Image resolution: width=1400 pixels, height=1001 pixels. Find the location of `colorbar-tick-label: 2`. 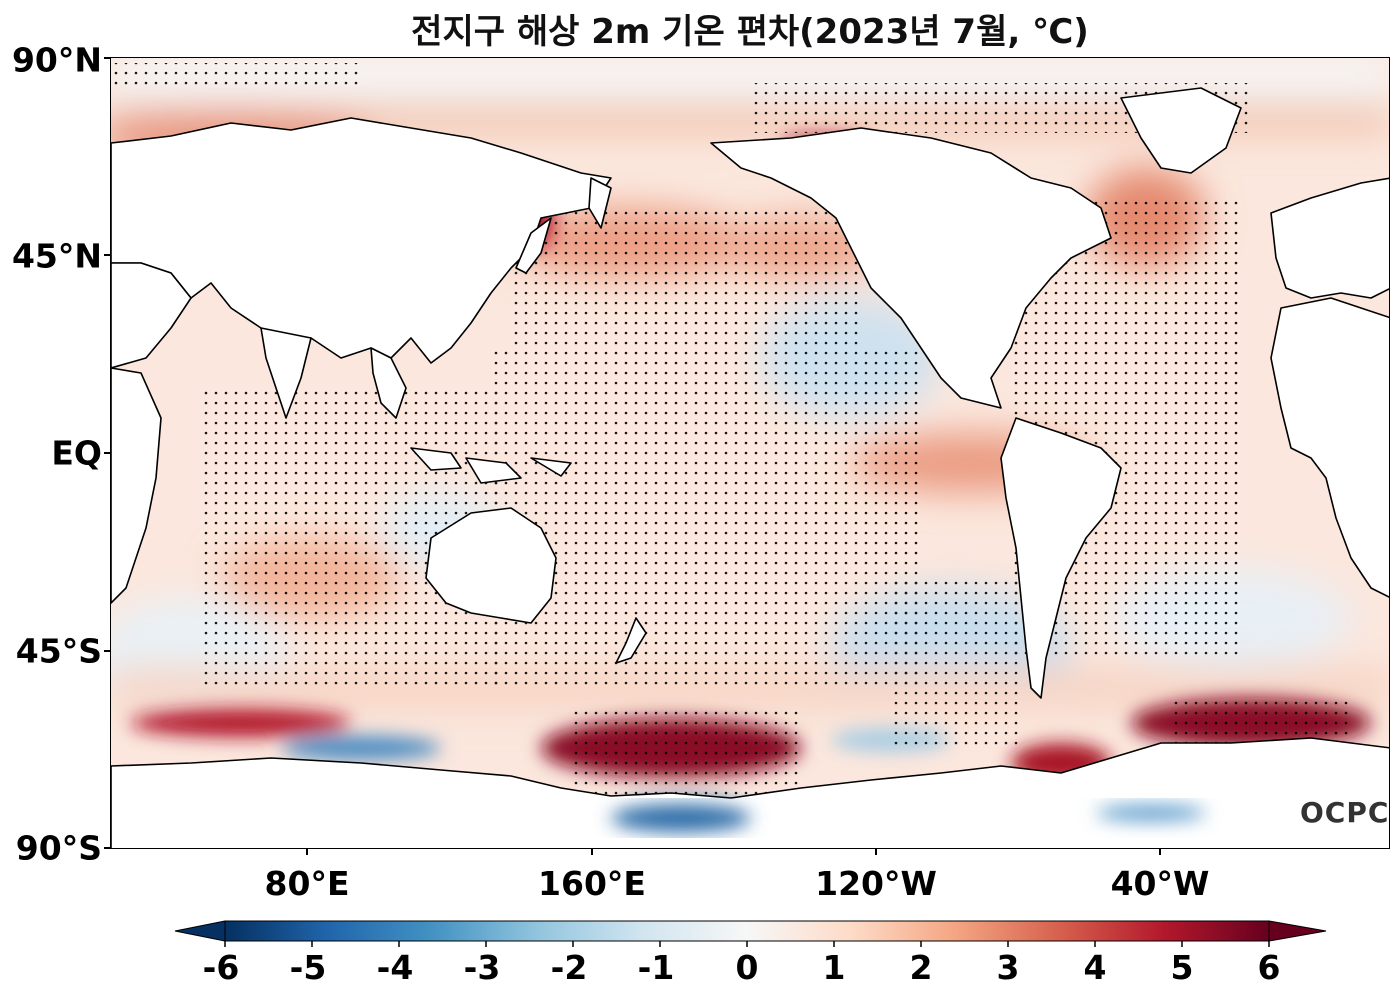

colorbar-tick-label: 2 is located at coordinates (921, 967).